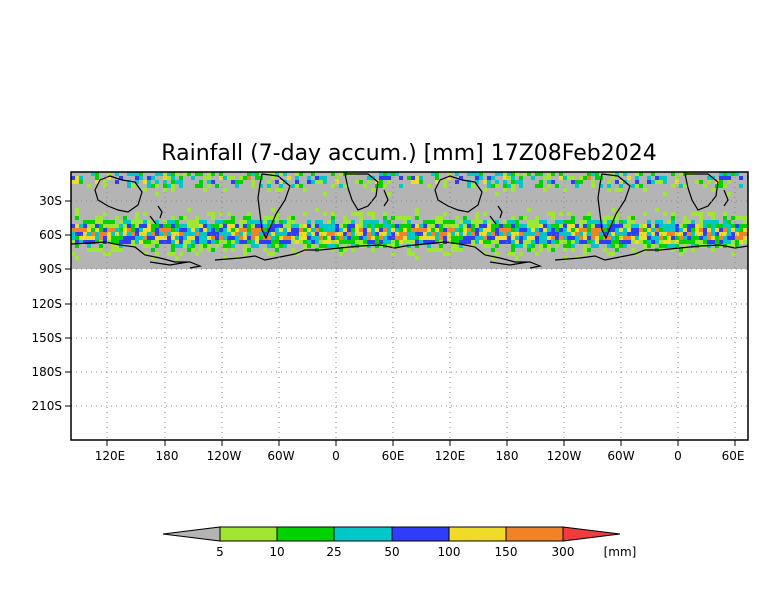 The image size is (784, 612). I want to click on colorbar-label: 300, so click(563, 552).